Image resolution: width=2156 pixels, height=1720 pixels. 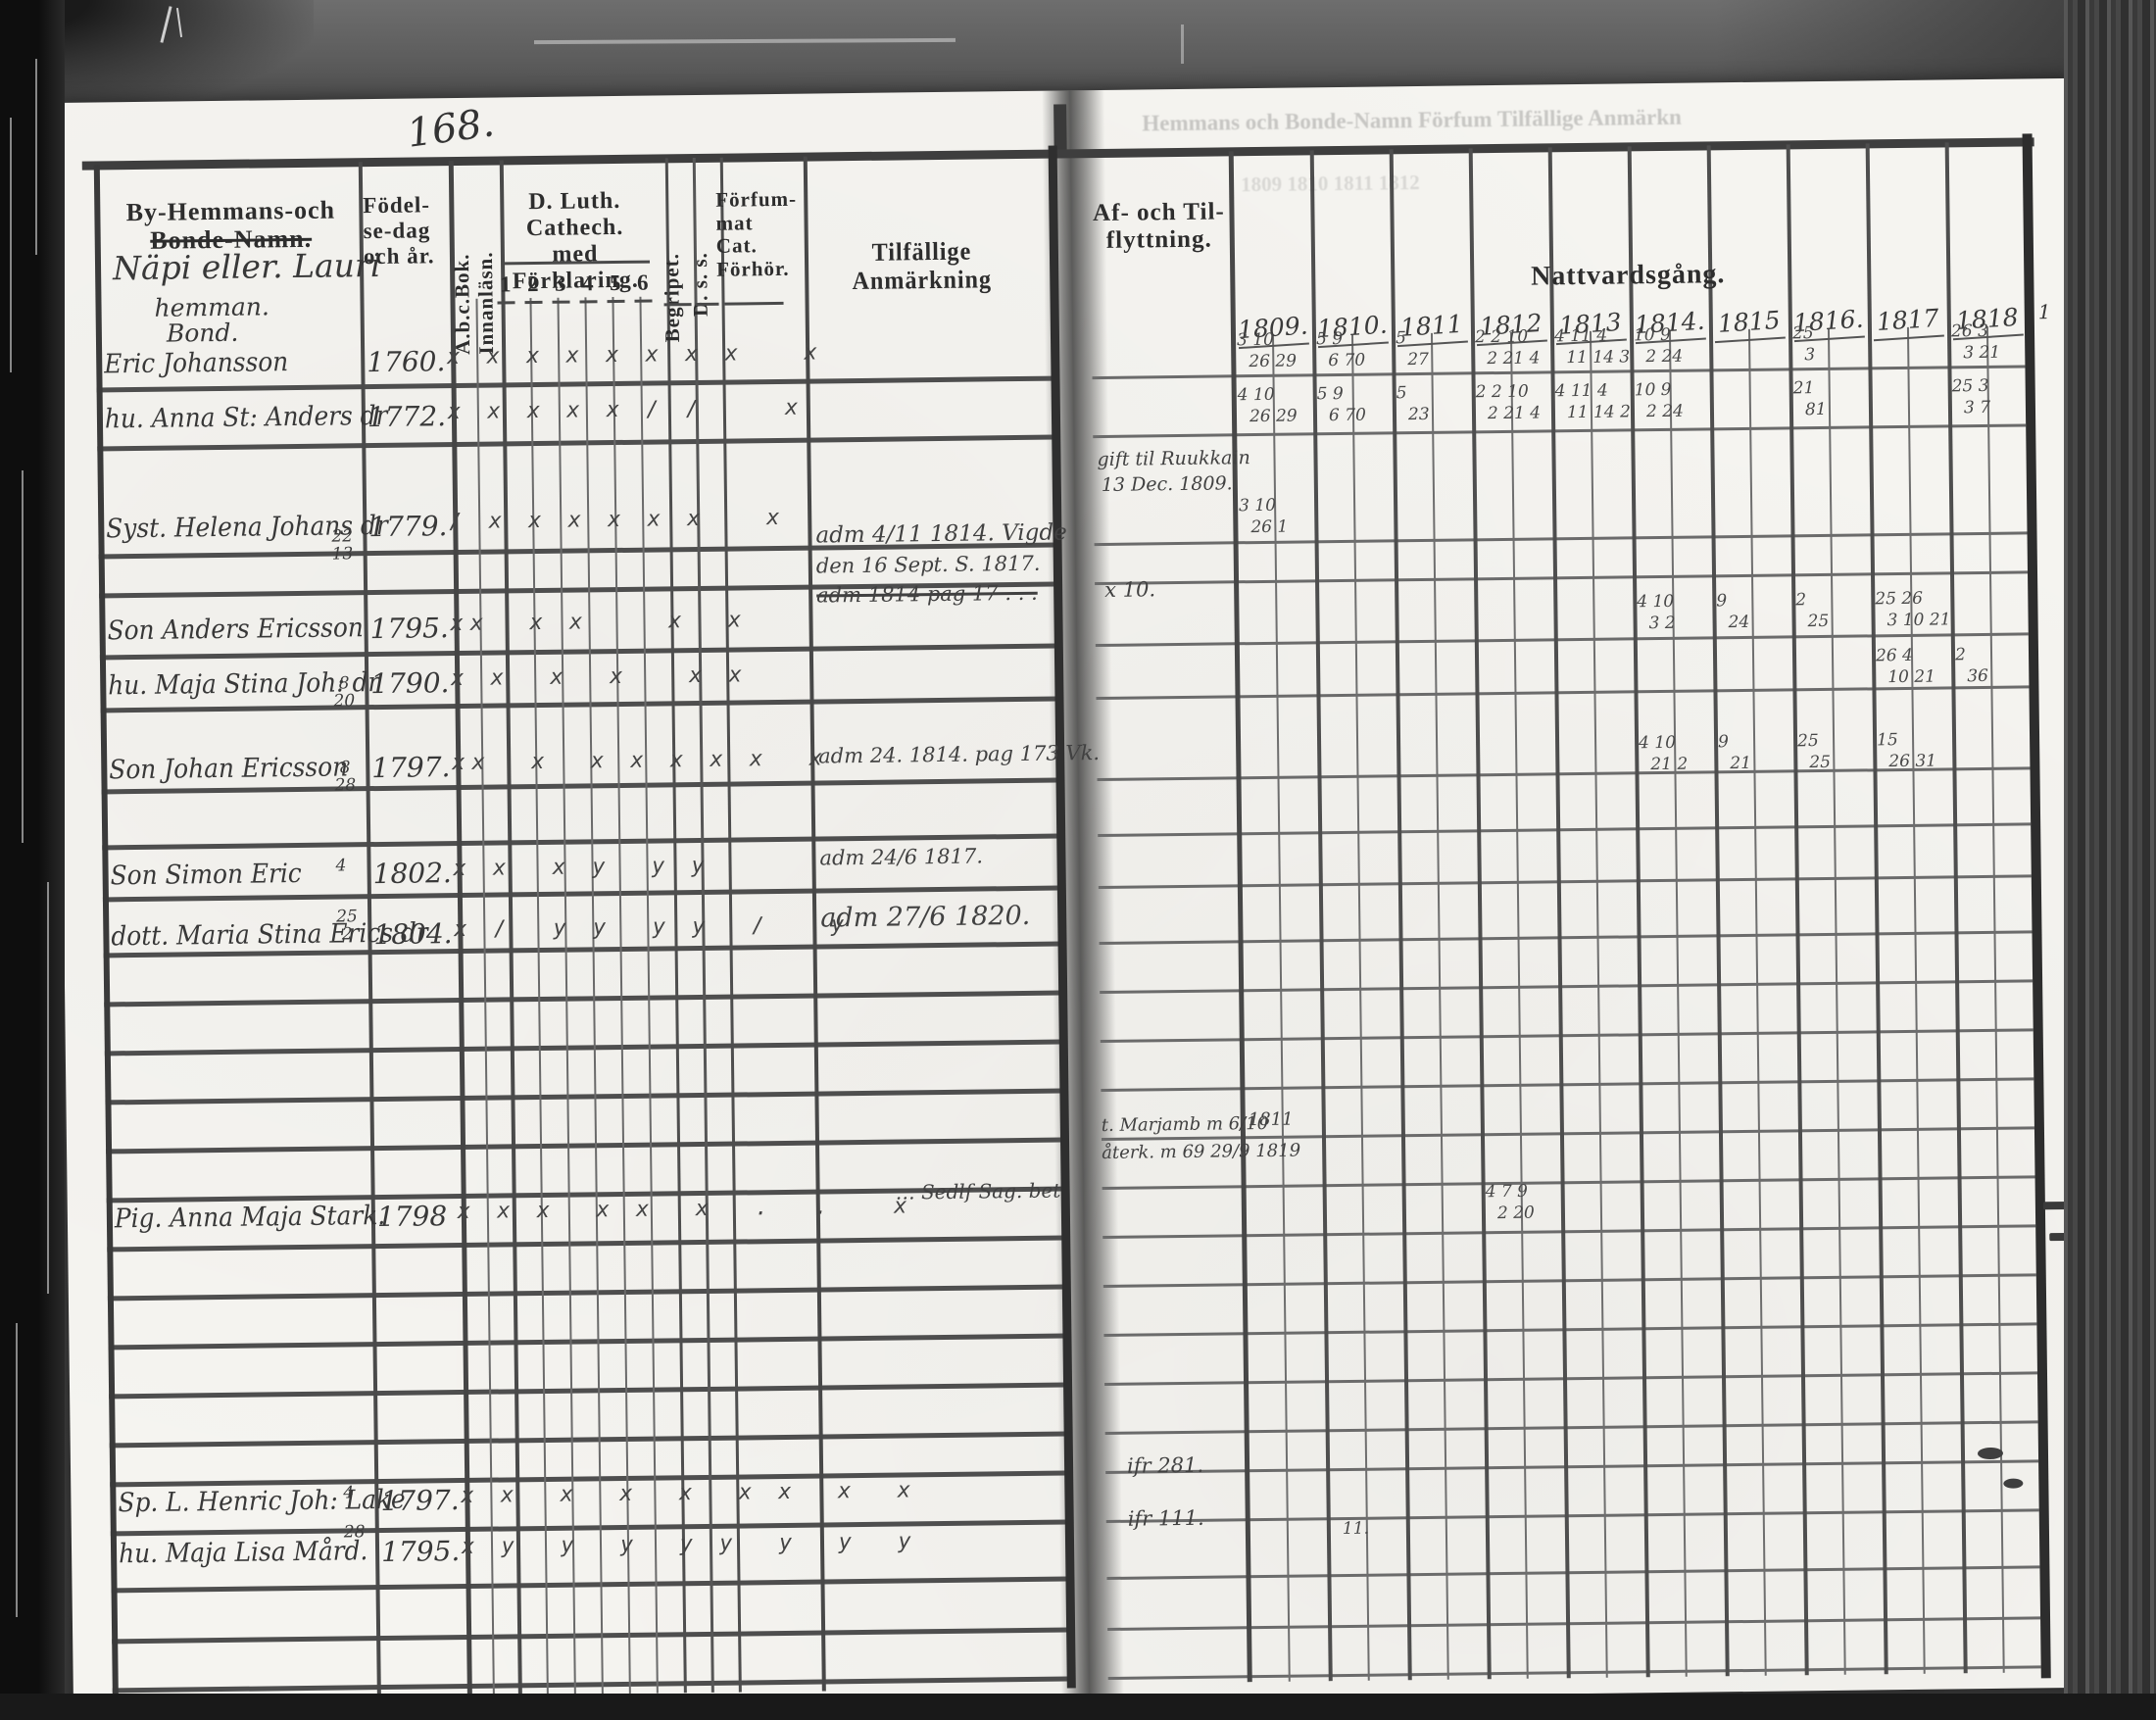 I want to click on catechism-subcol-3: 3, so click(x=560, y=283).